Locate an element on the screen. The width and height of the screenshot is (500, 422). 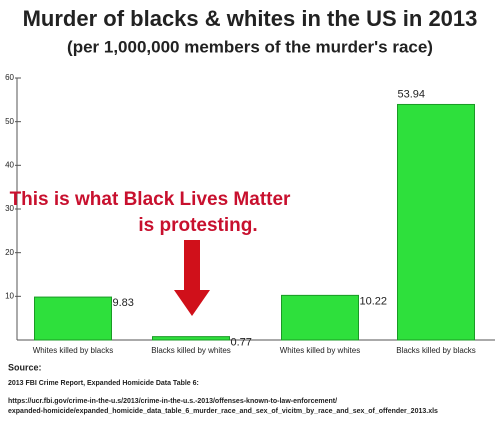
y-tick-label: 50 is located at coordinates (9, 121).